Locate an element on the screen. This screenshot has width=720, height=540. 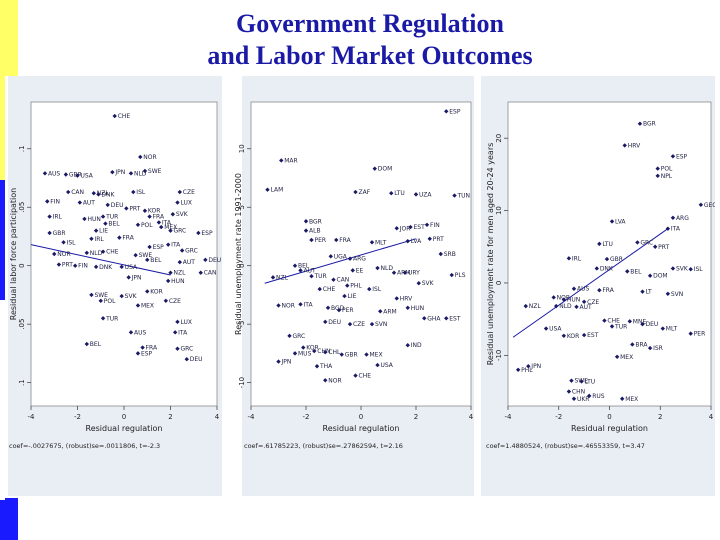
point-label: EST is located at coordinates (455, 318).